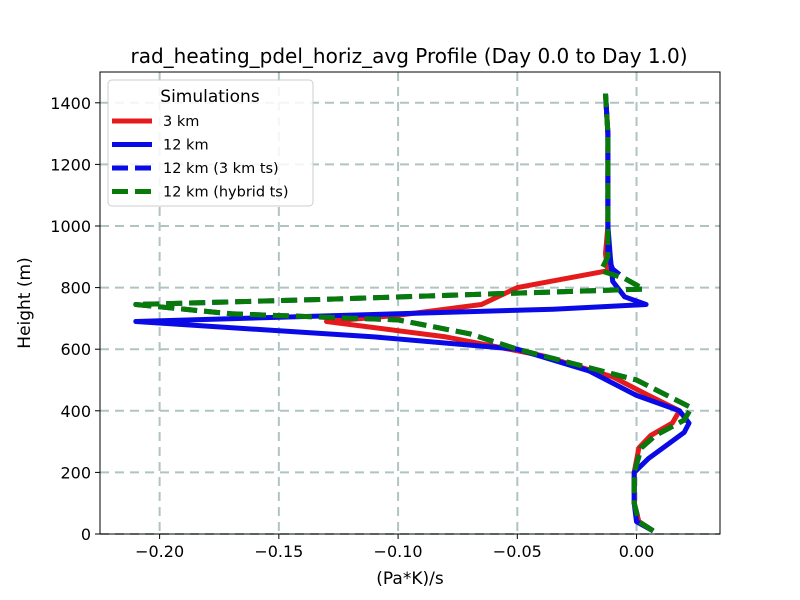 The width and height of the screenshot is (800, 600). What do you see at coordinates (186, 146) in the screenshot?
I see `legend-label-12-km: 12 km` at bounding box center [186, 146].